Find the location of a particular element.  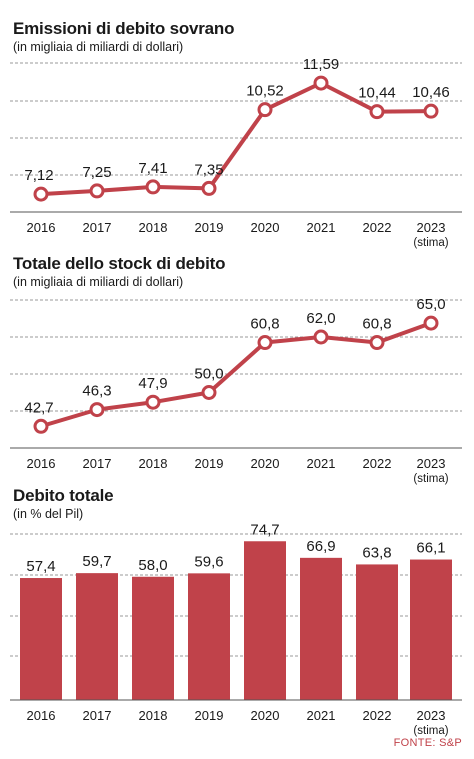

chart2-data-label: 46,3 is located at coordinates (96, 391).